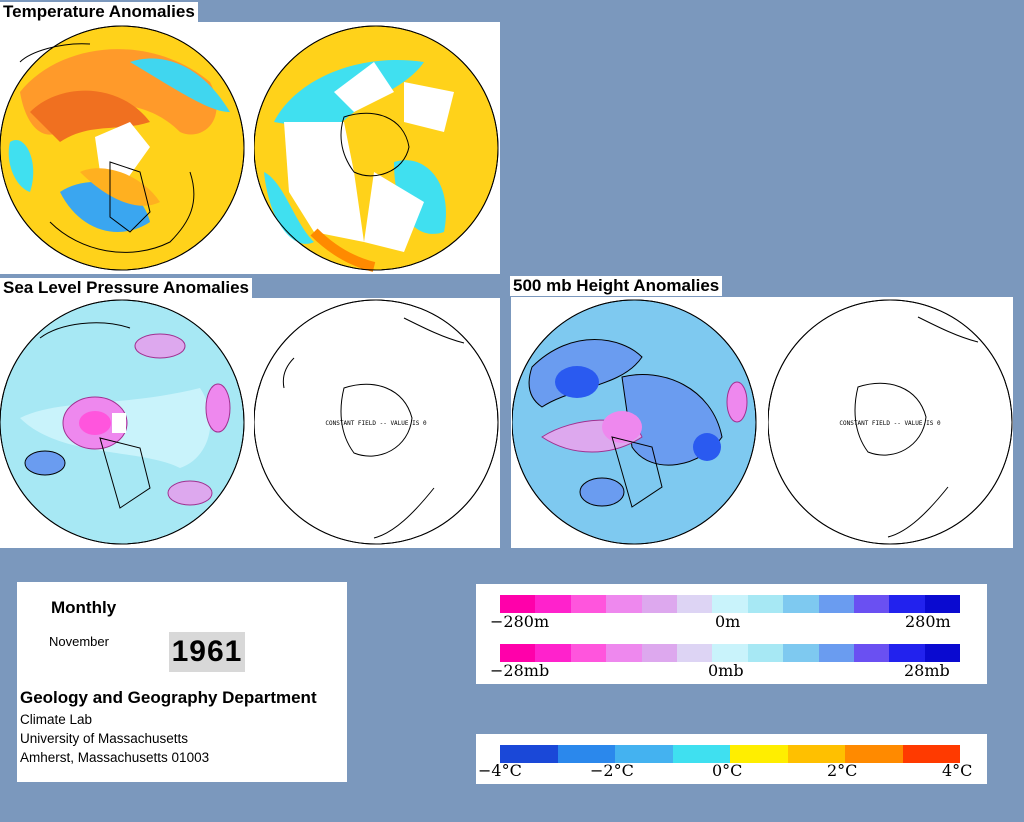 The width and height of the screenshot is (1024, 822). Describe the element at coordinates (728, 621) in the screenshot. I see `height-scale-mid: 0m` at that location.